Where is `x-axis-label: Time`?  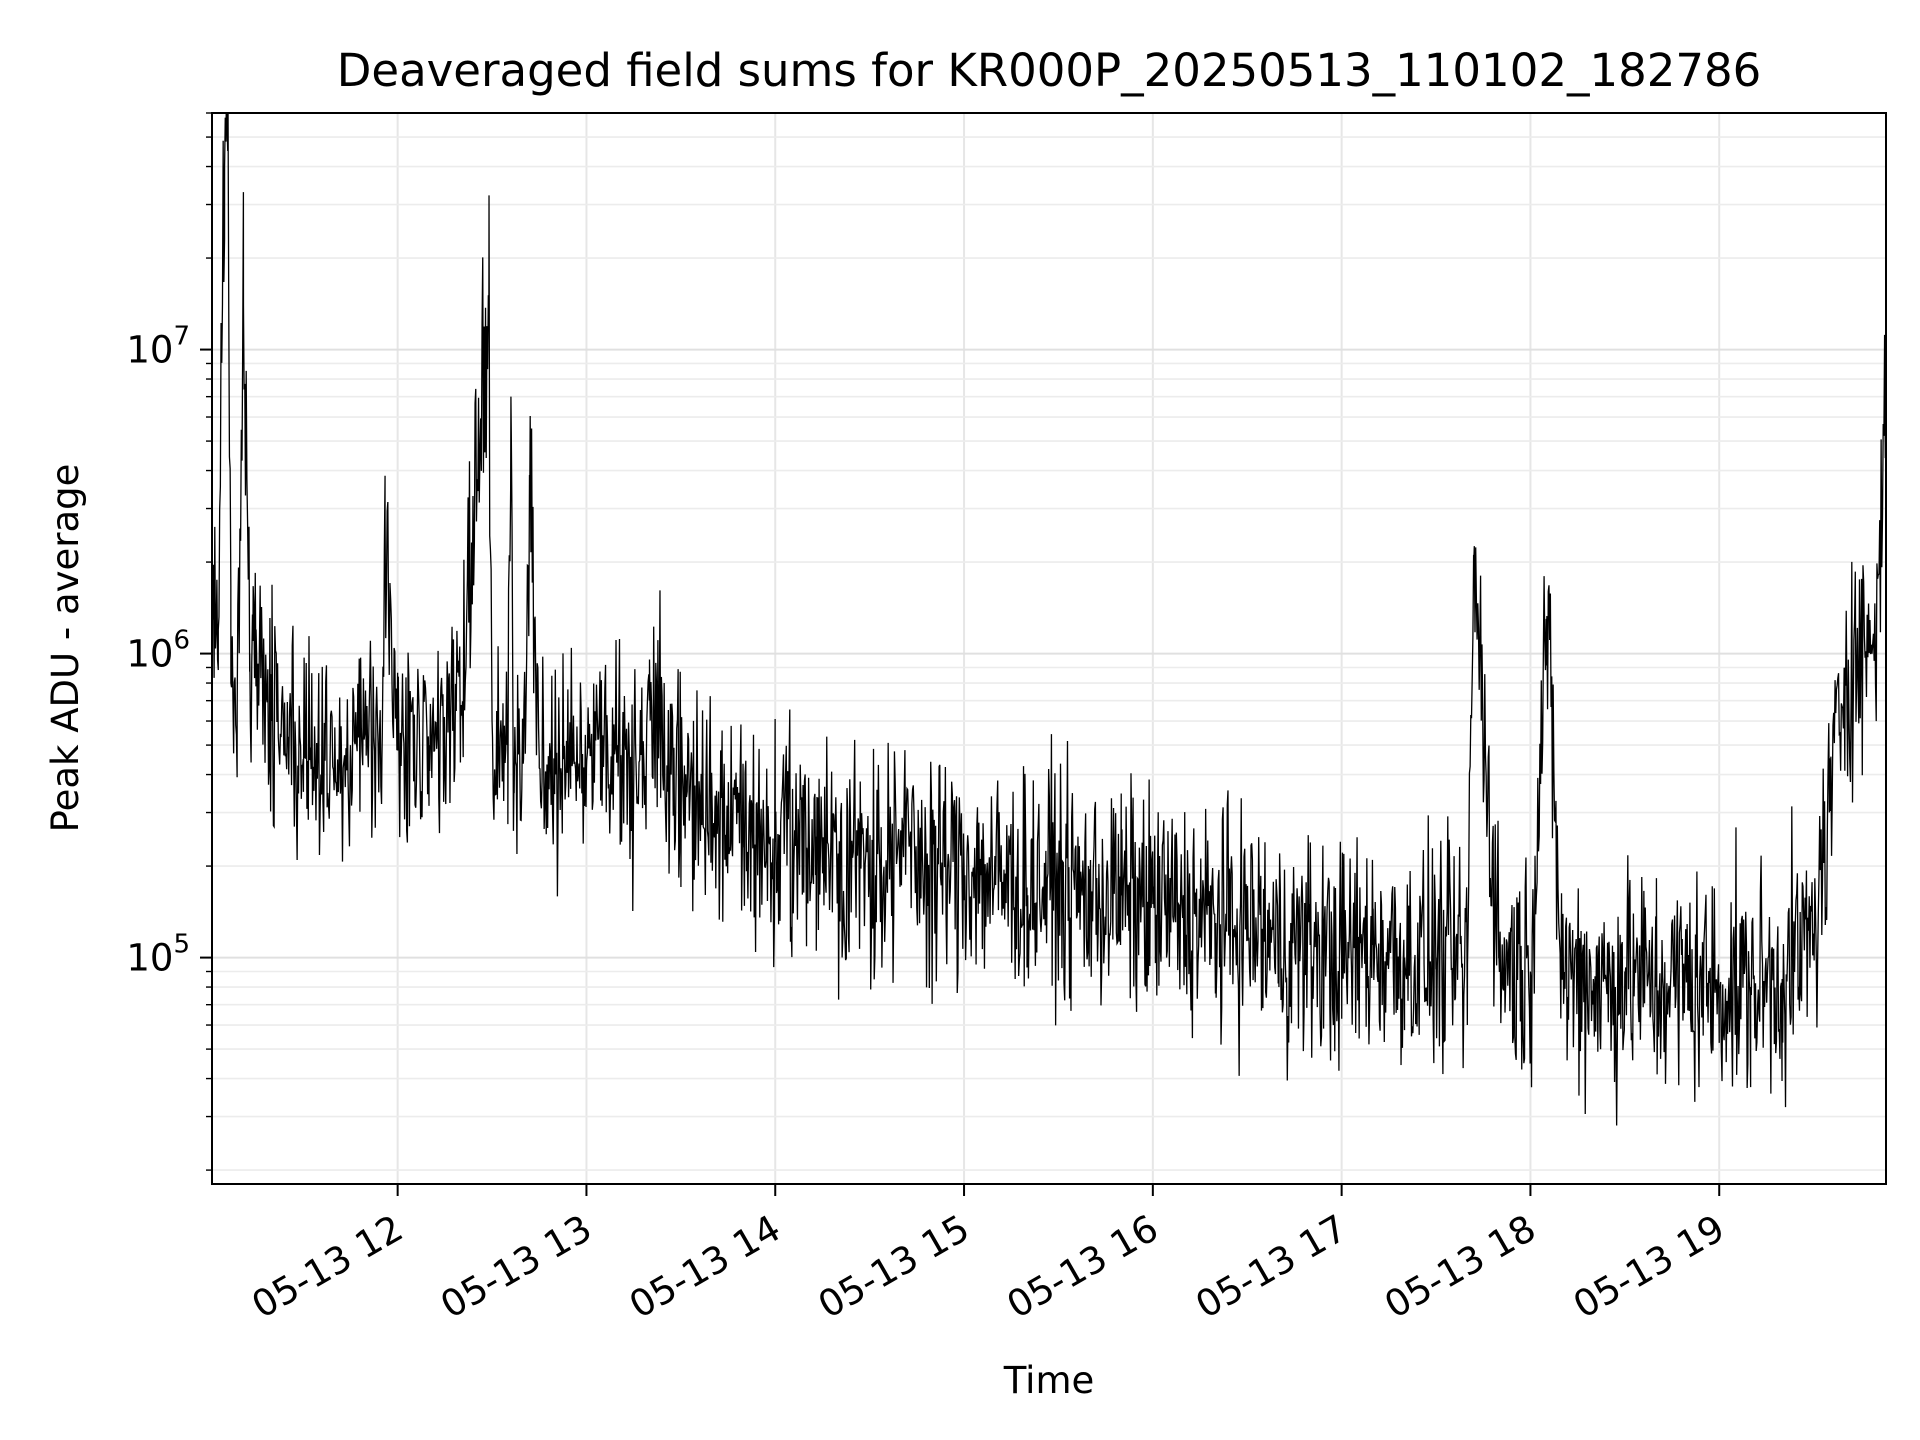 x-axis-label: Time is located at coordinates (1049, 1380).